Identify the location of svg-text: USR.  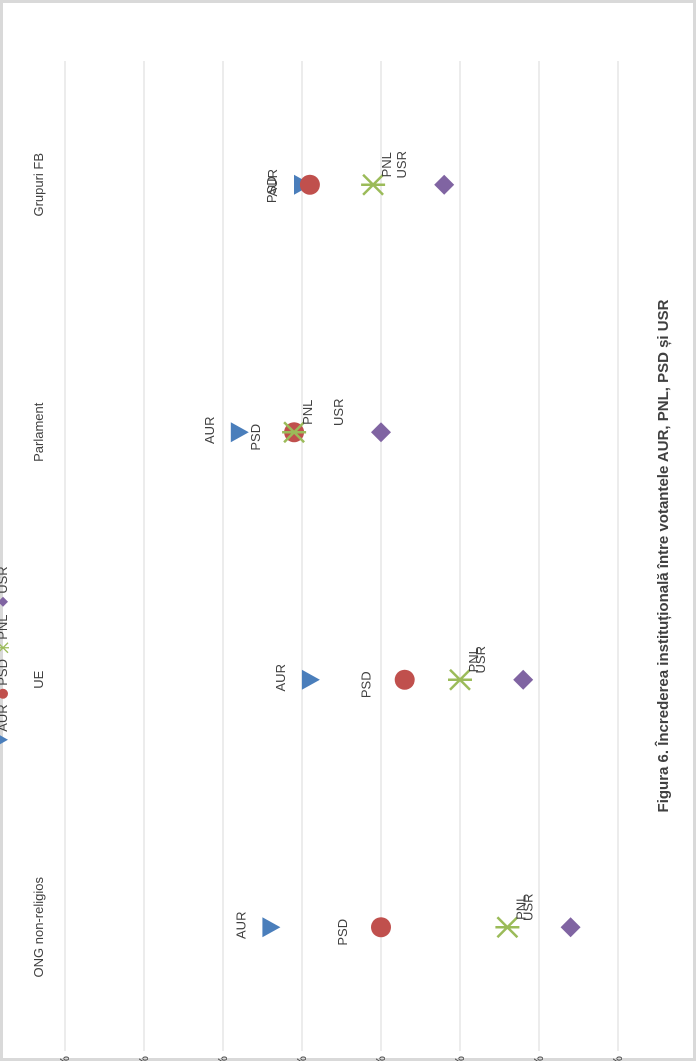
(5, 579).